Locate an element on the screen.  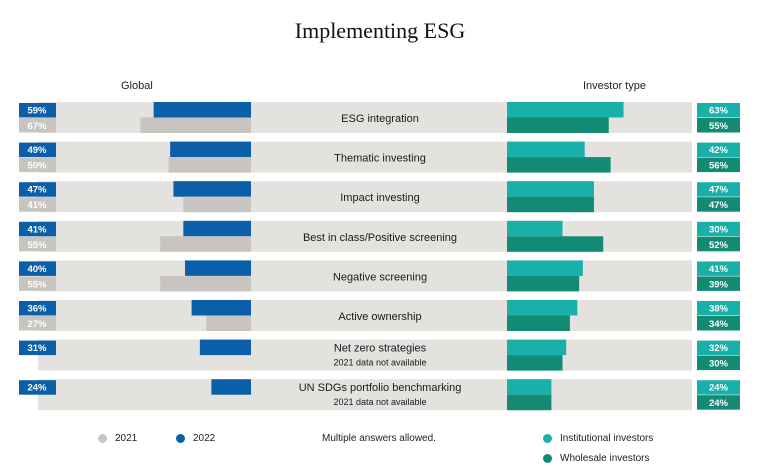
category-label: Net zero strategies is located at coordinates (380, 349).